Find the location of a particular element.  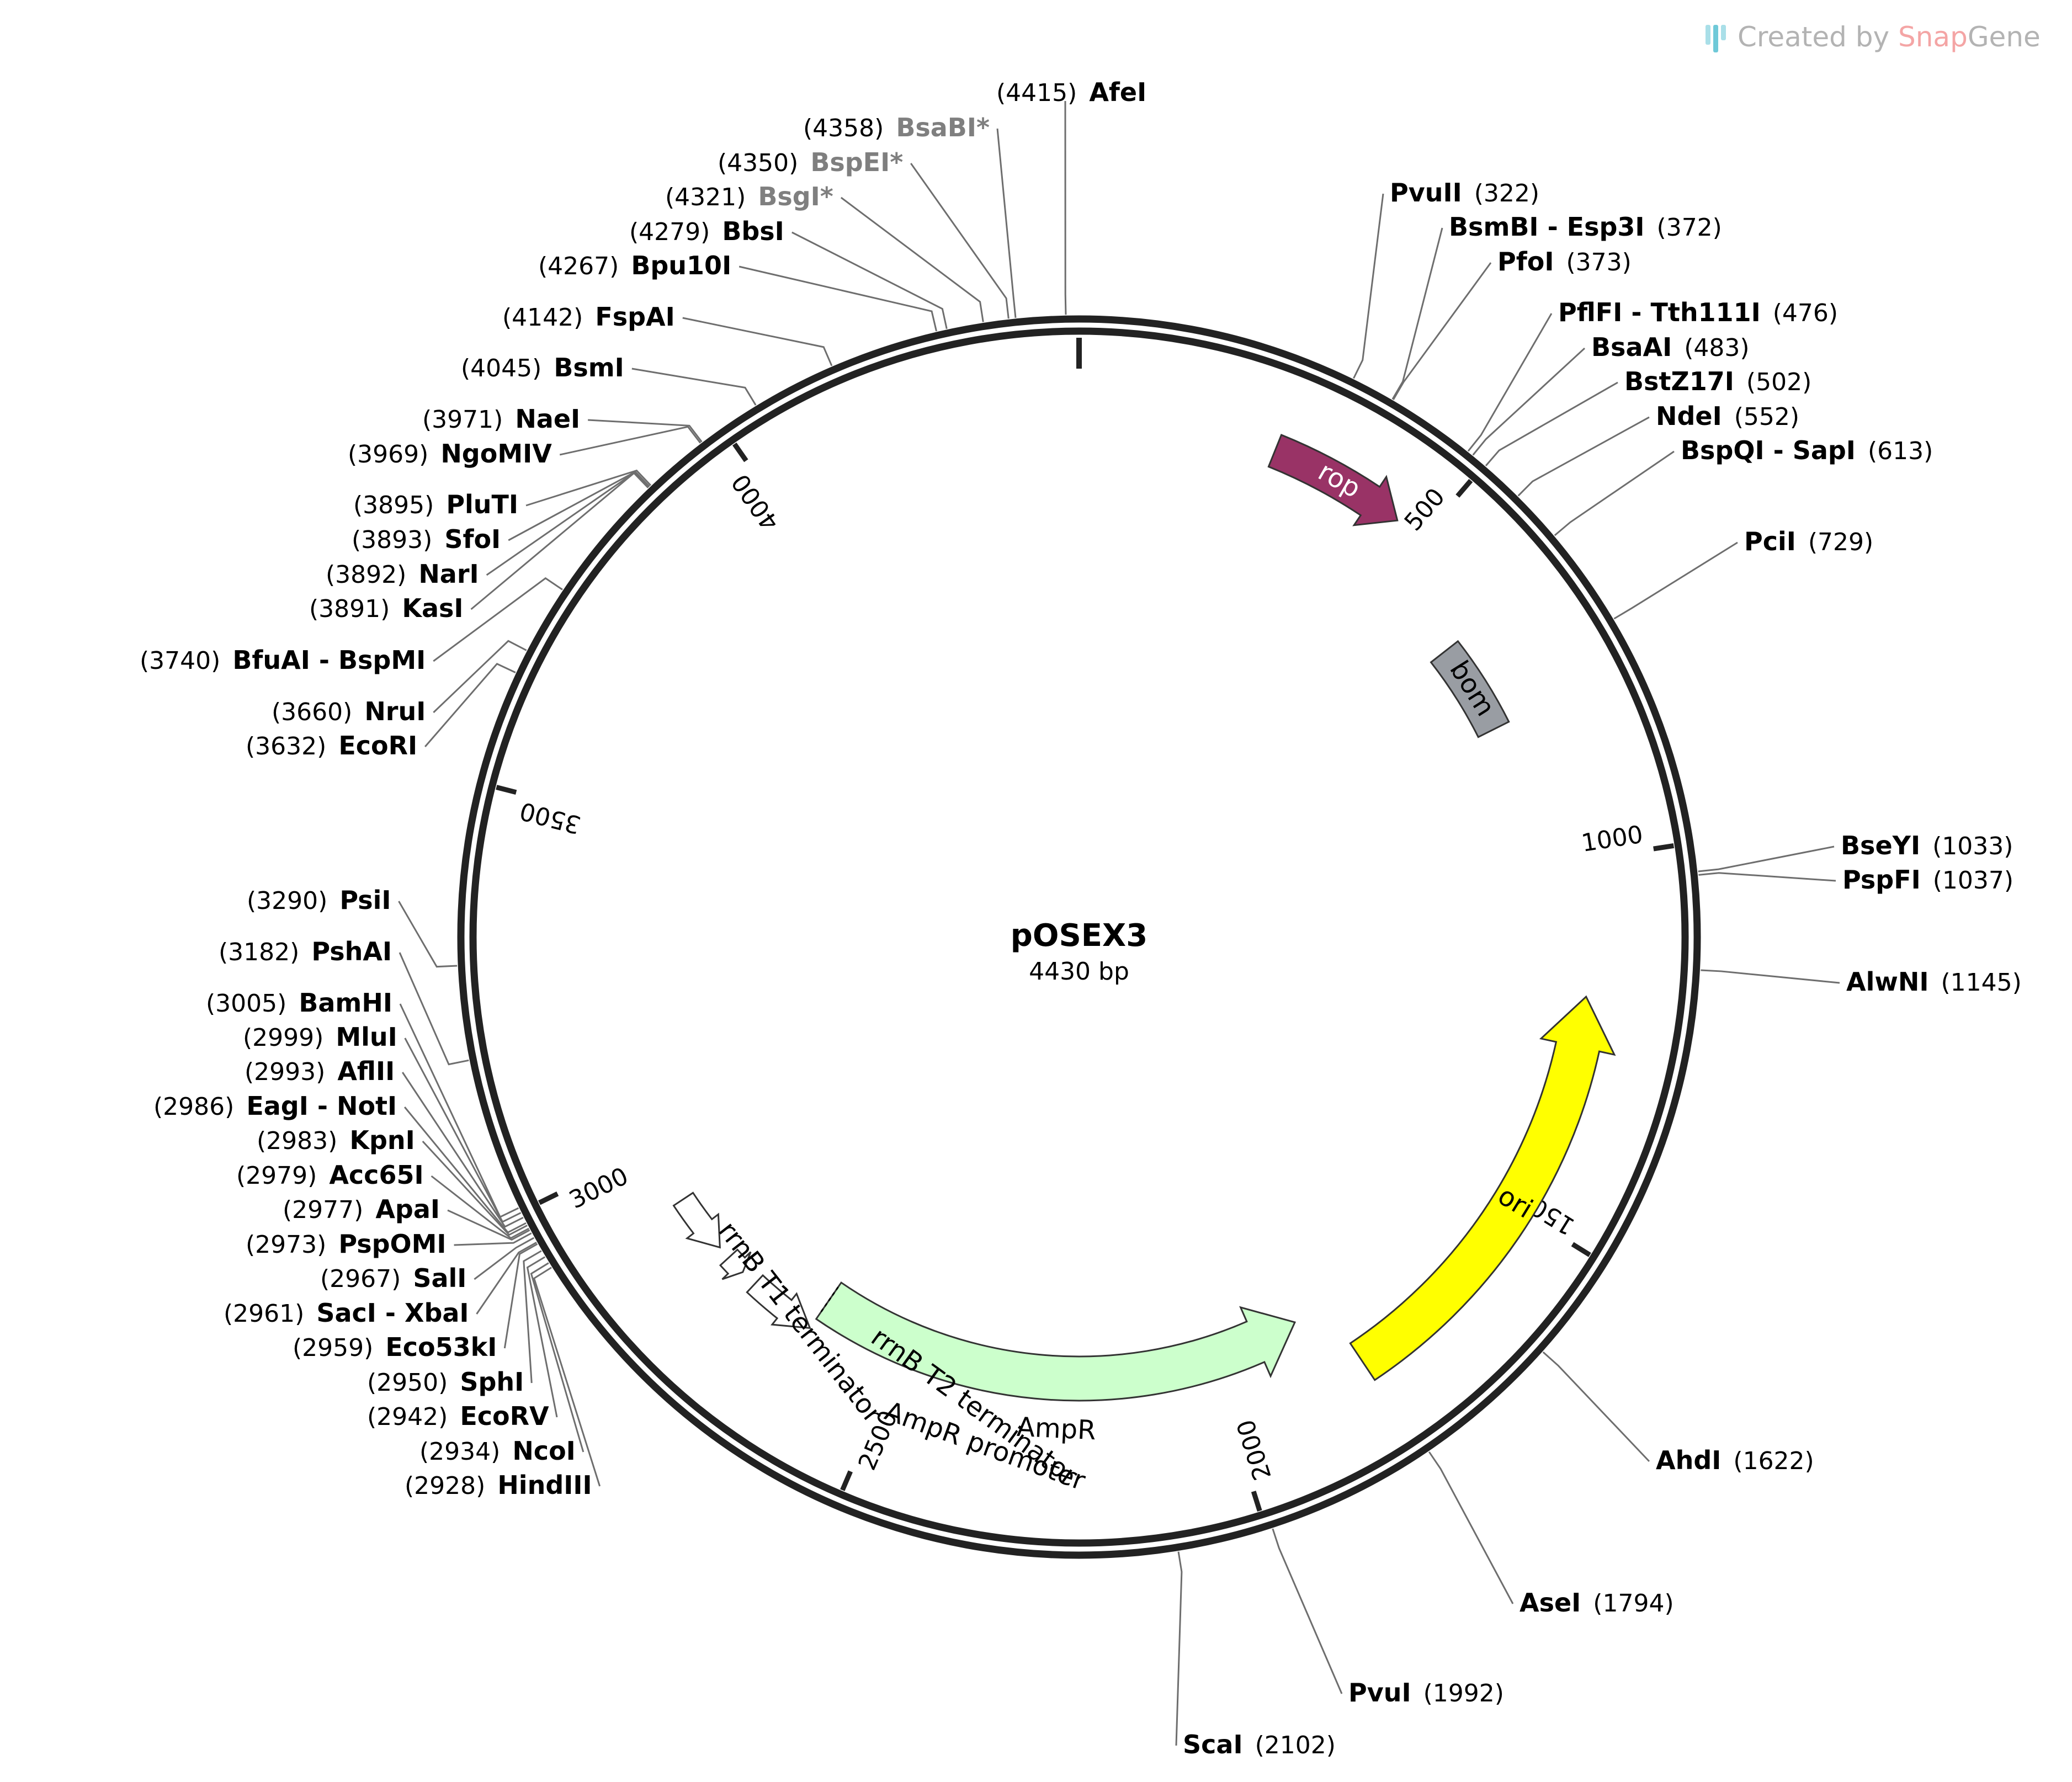

site-ahdi: AhdI (1622) is located at coordinates (1735, 1460).